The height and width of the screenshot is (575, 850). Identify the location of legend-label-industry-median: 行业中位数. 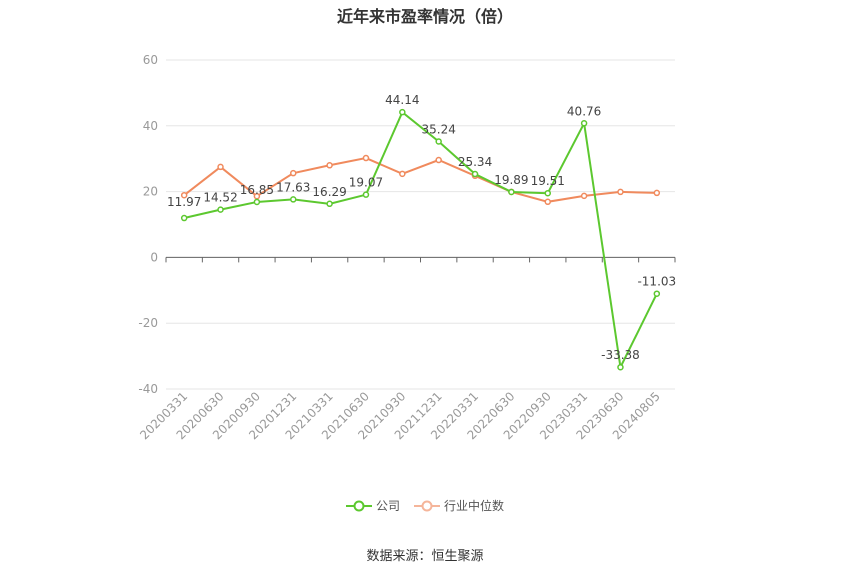
(474, 506).